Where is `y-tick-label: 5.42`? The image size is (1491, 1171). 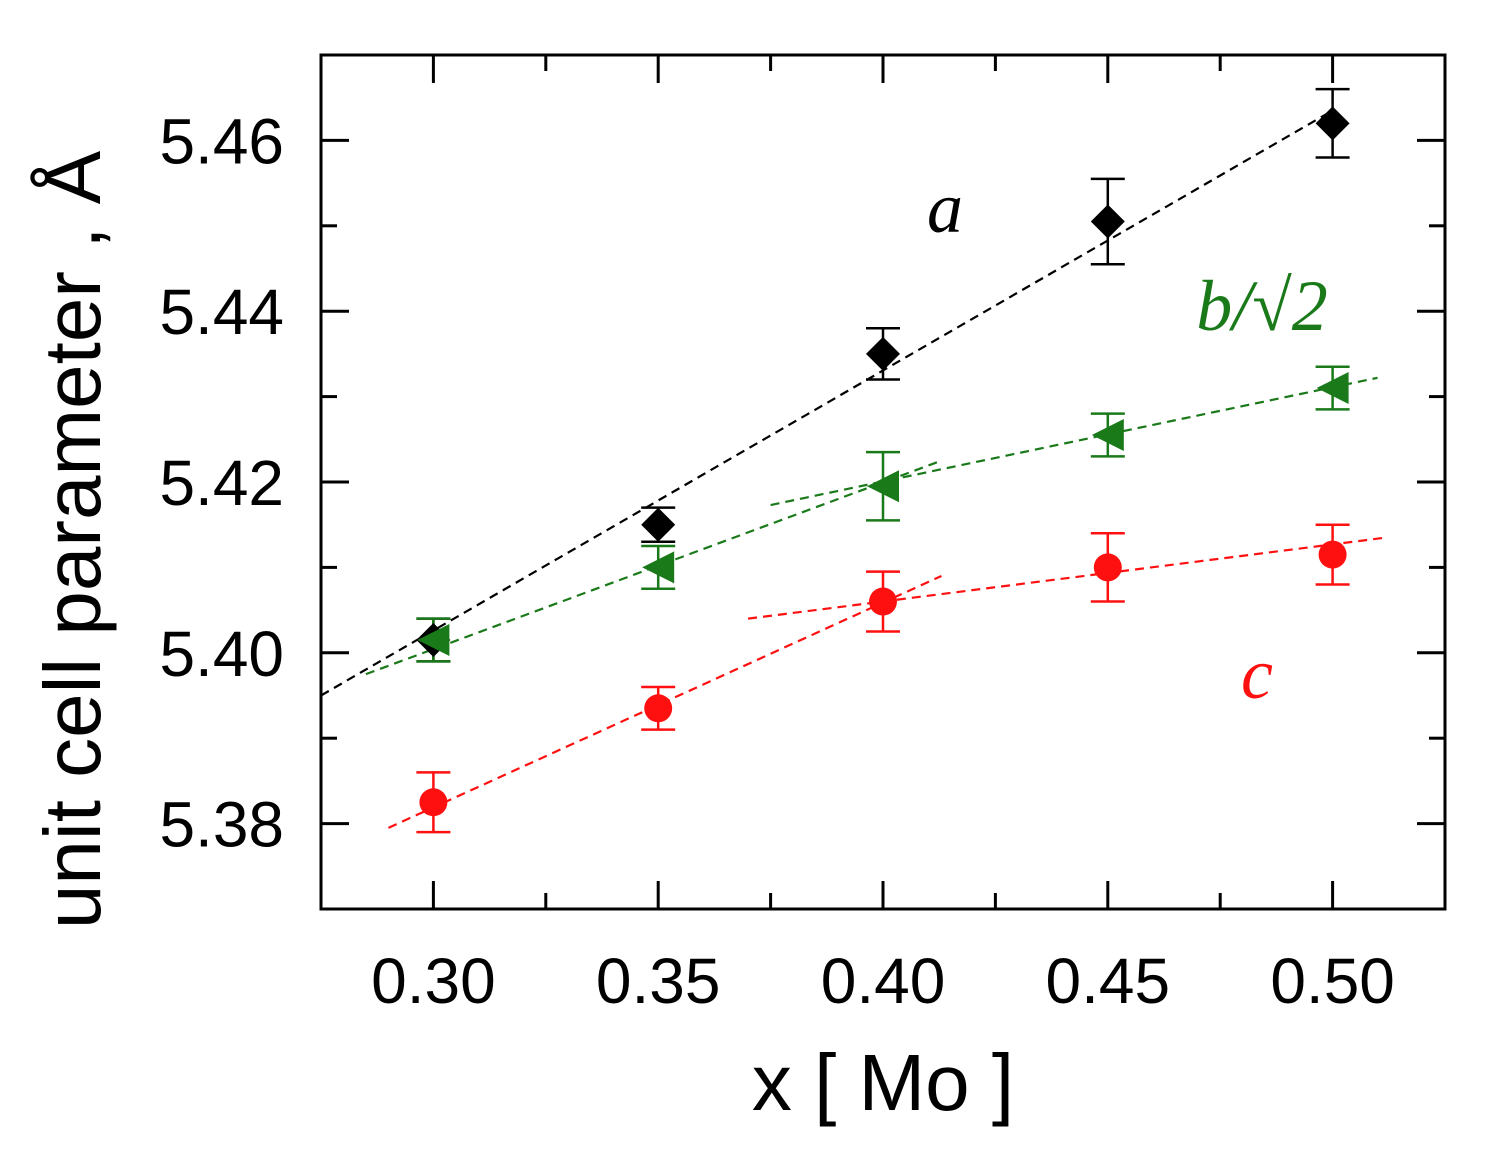 y-tick-label: 5.42 is located at coordinates (221, 483).